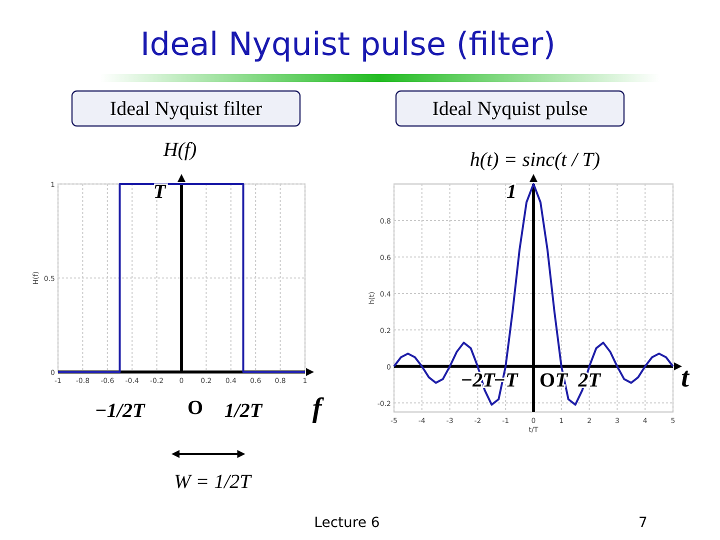  Describe the element at coordinates (548, 380) in the screenshot. I see `annotation: O` at that location.